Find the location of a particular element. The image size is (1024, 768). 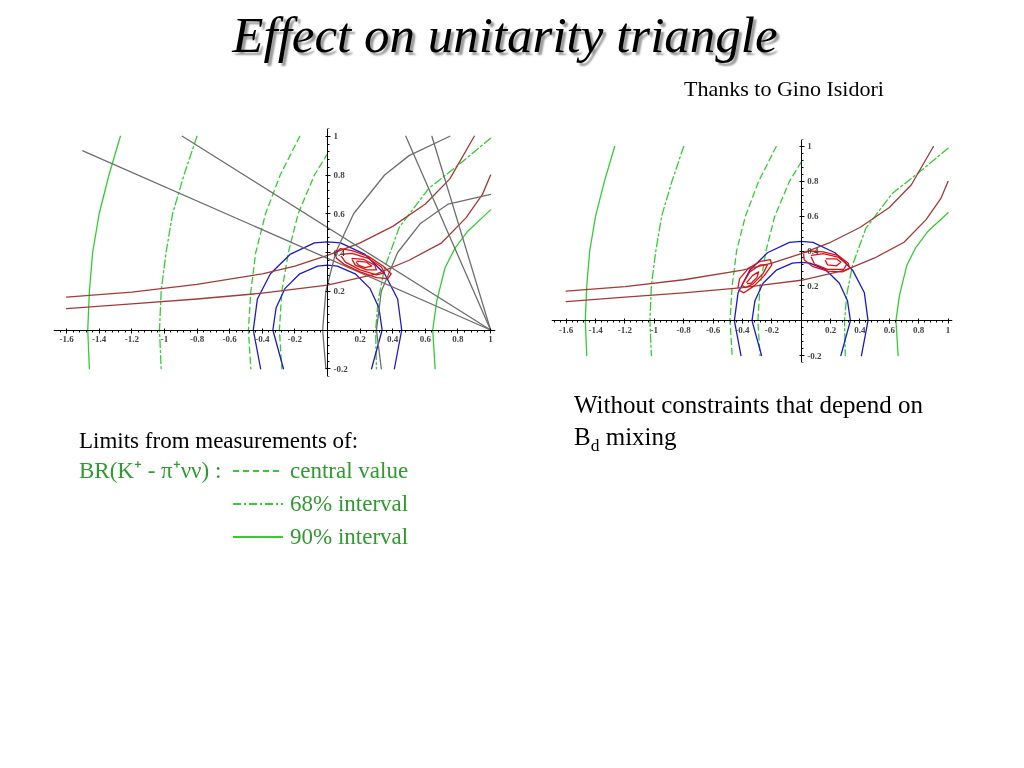

text: Limits from measurements of: is located at coordinates (219, 441).